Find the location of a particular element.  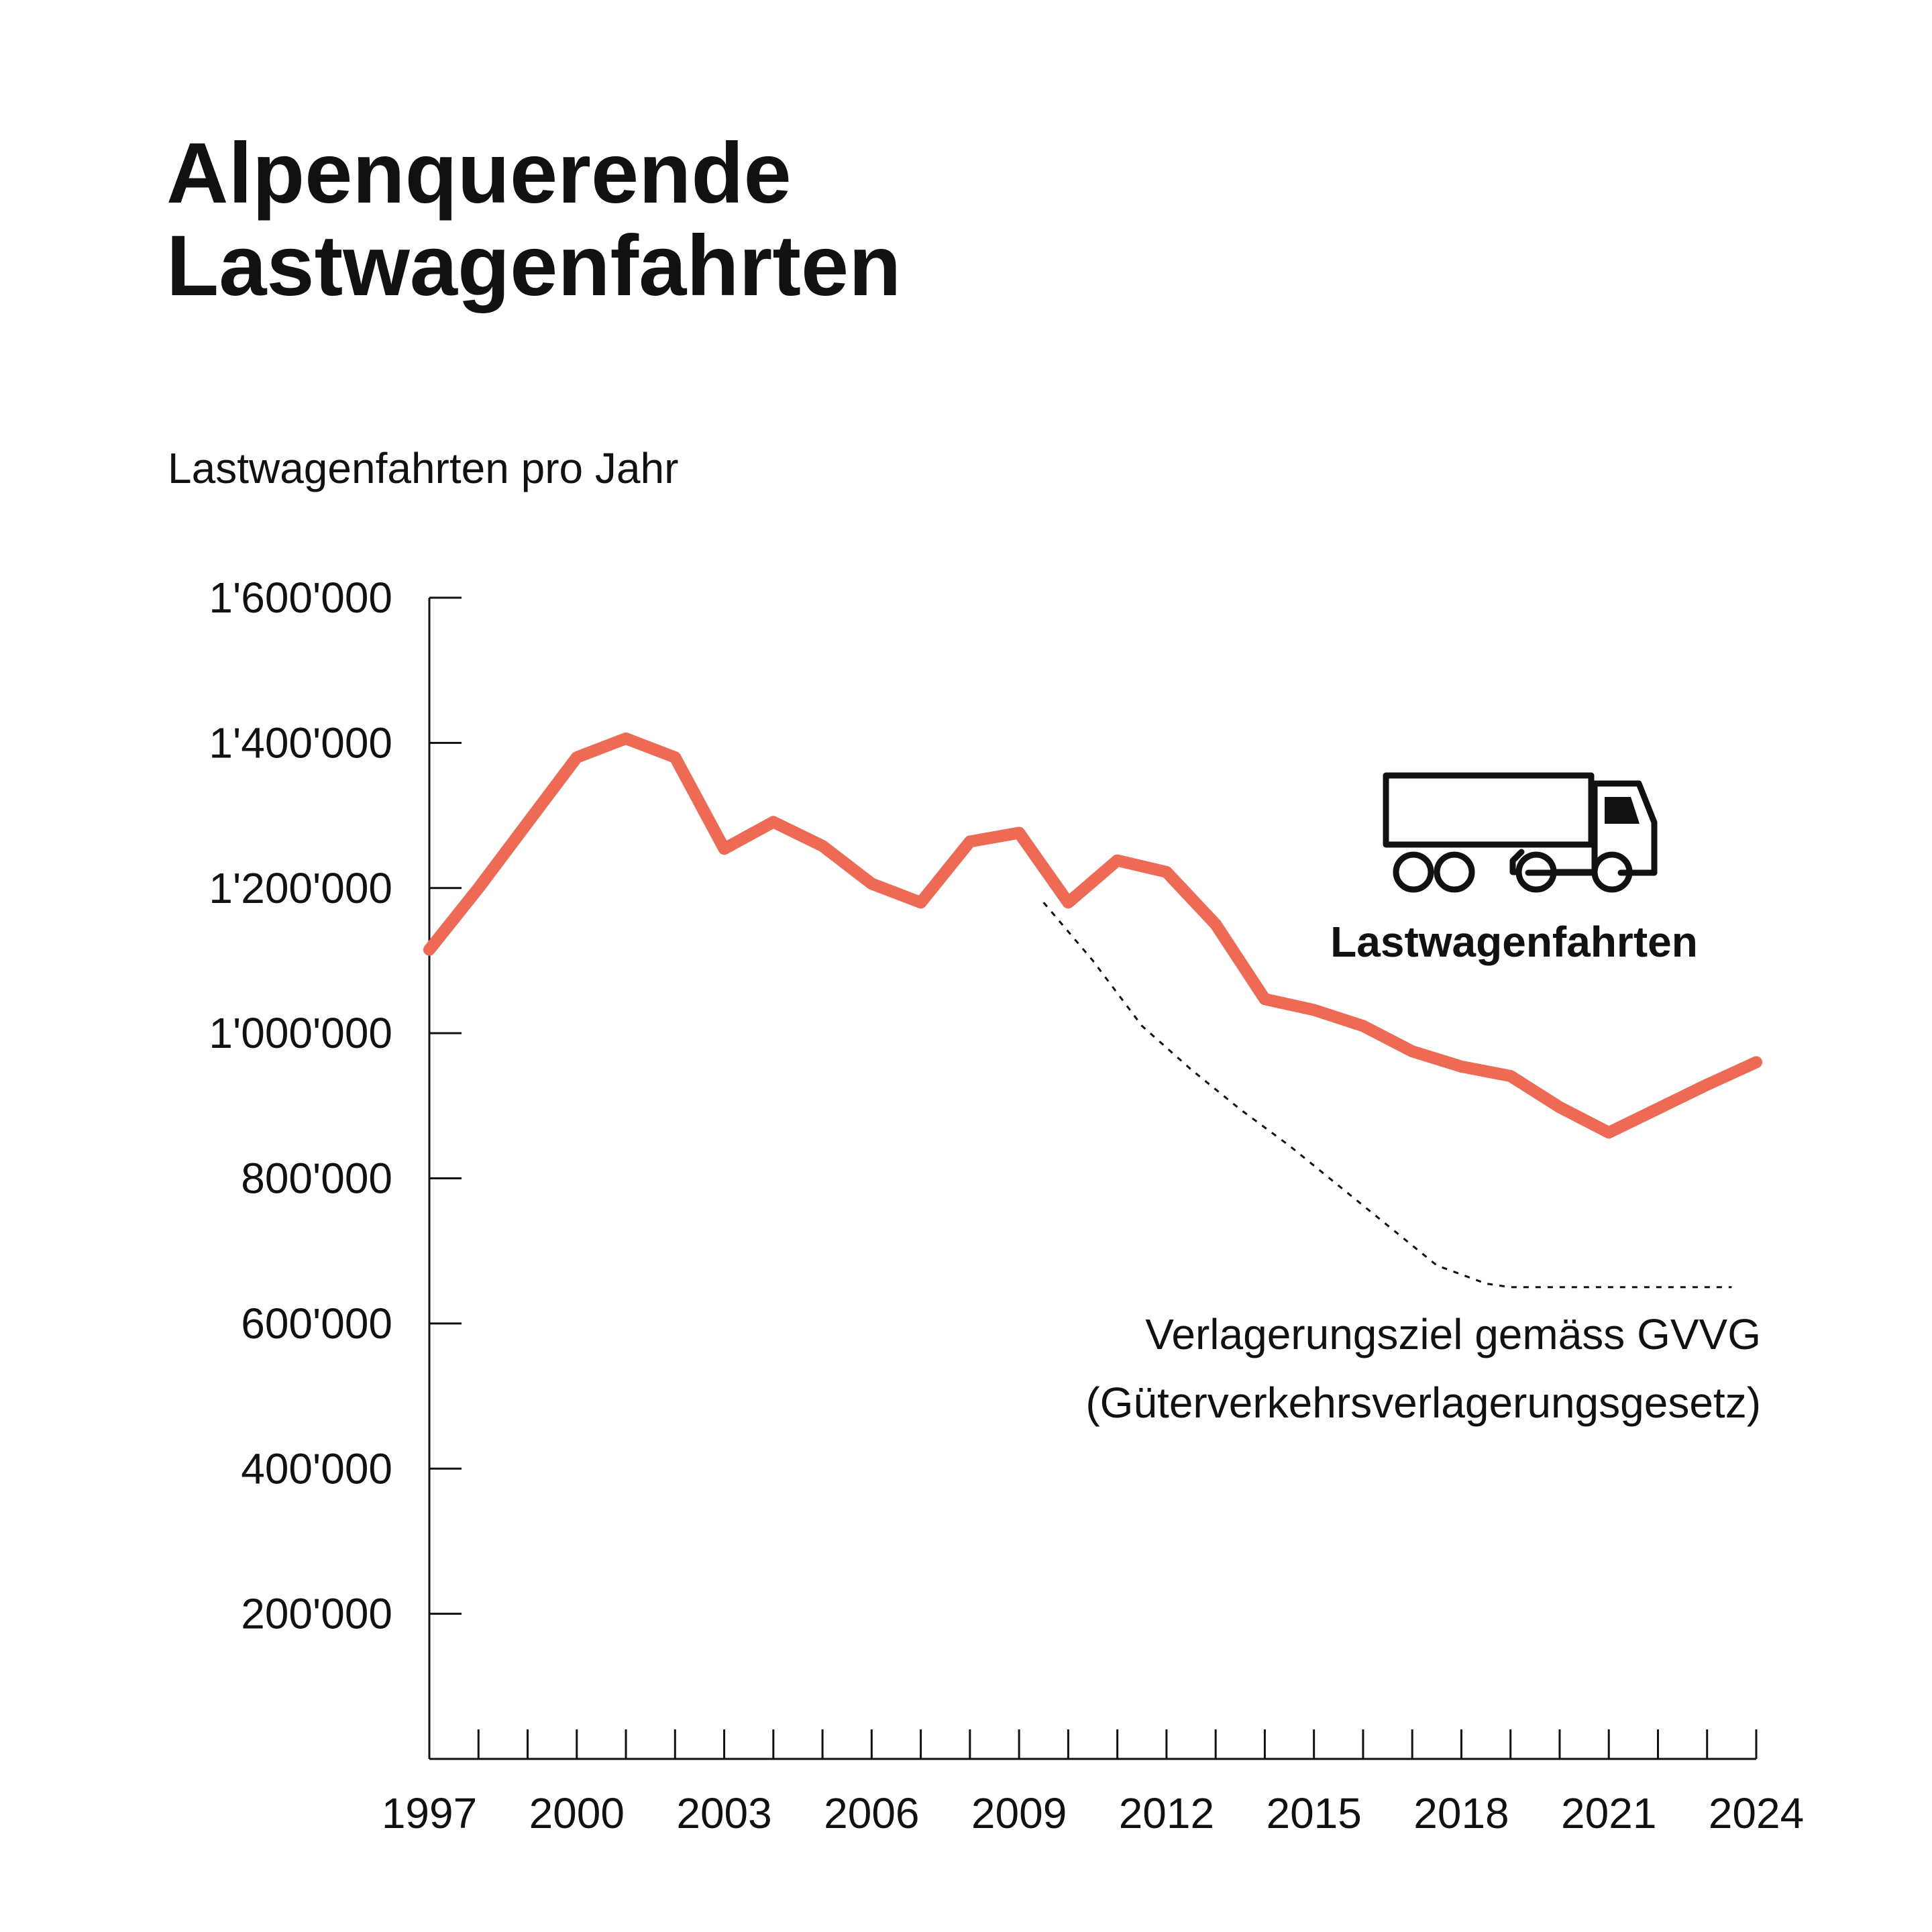

x-tick-label: 2021 is located at coordinates (1608, 1813).